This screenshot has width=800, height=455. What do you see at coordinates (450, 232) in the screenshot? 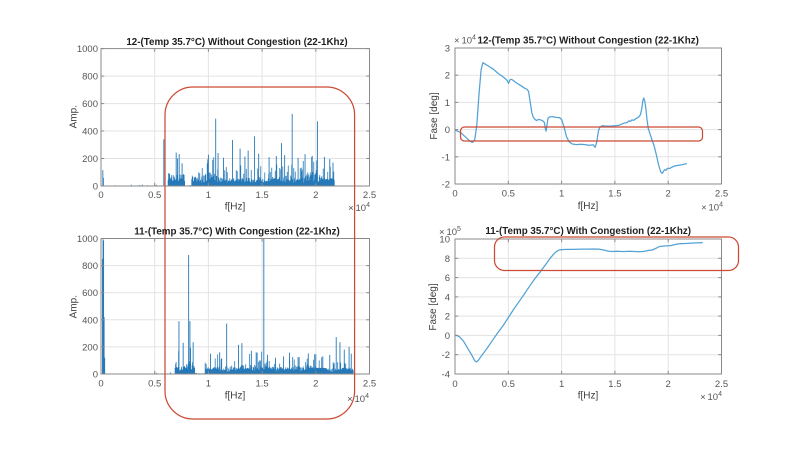
I see `svg-text: × 10⁵` at bounding box center [450, 232].